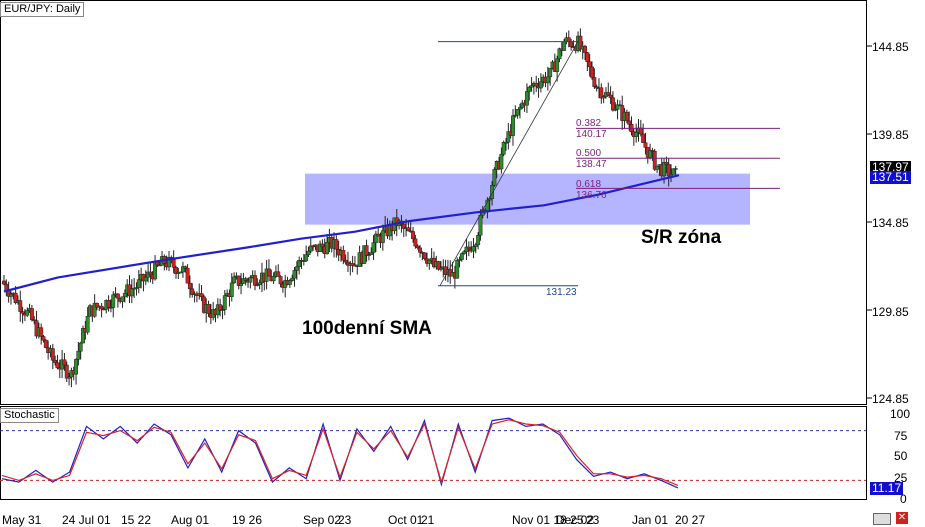 The image size is (925, 527). I want to click on x-tick-label: Aug 01, so click(190, 520).